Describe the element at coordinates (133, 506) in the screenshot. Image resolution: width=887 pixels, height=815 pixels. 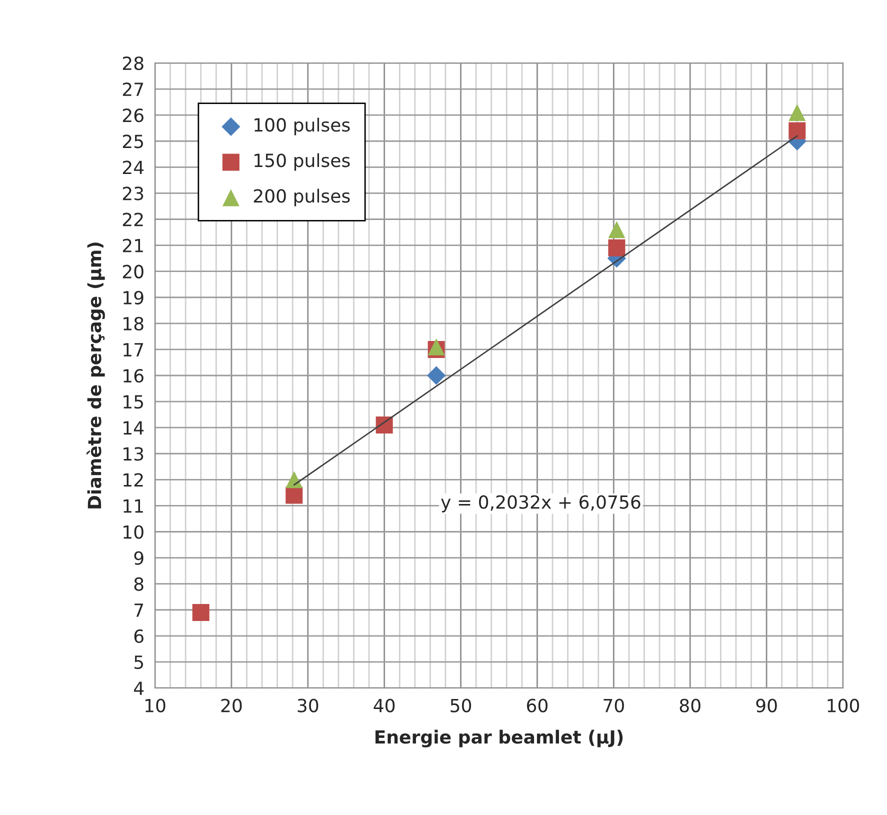
I see `y-tick-label: 11` at that location.